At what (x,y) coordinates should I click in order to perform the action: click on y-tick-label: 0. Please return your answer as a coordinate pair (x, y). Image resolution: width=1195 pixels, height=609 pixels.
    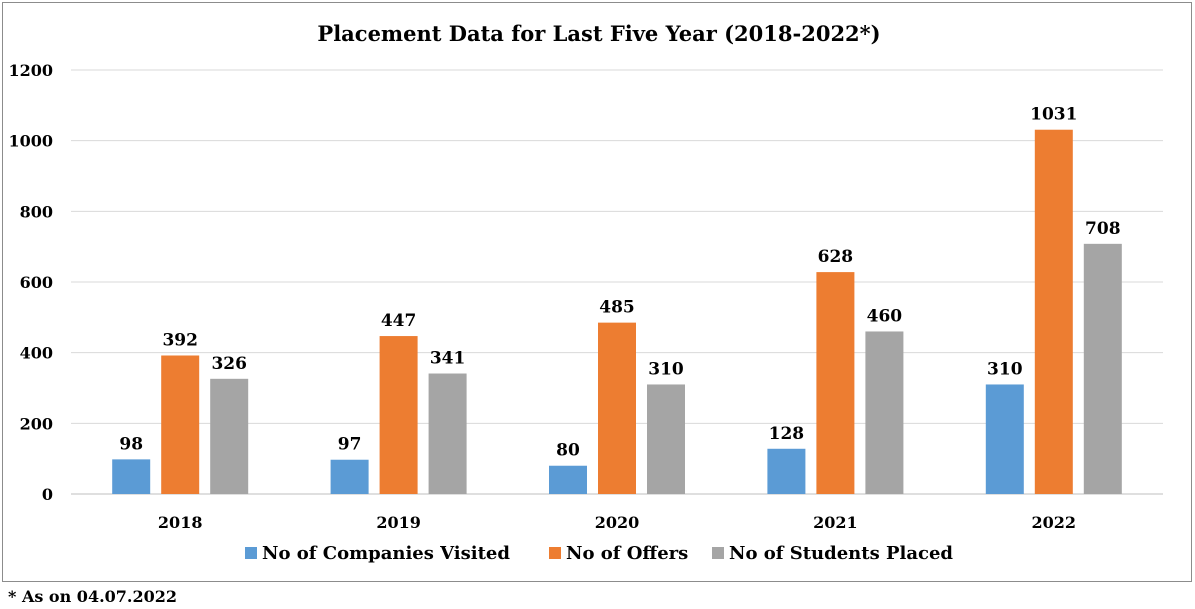
    Looking at the image, I should click on (47, 494).